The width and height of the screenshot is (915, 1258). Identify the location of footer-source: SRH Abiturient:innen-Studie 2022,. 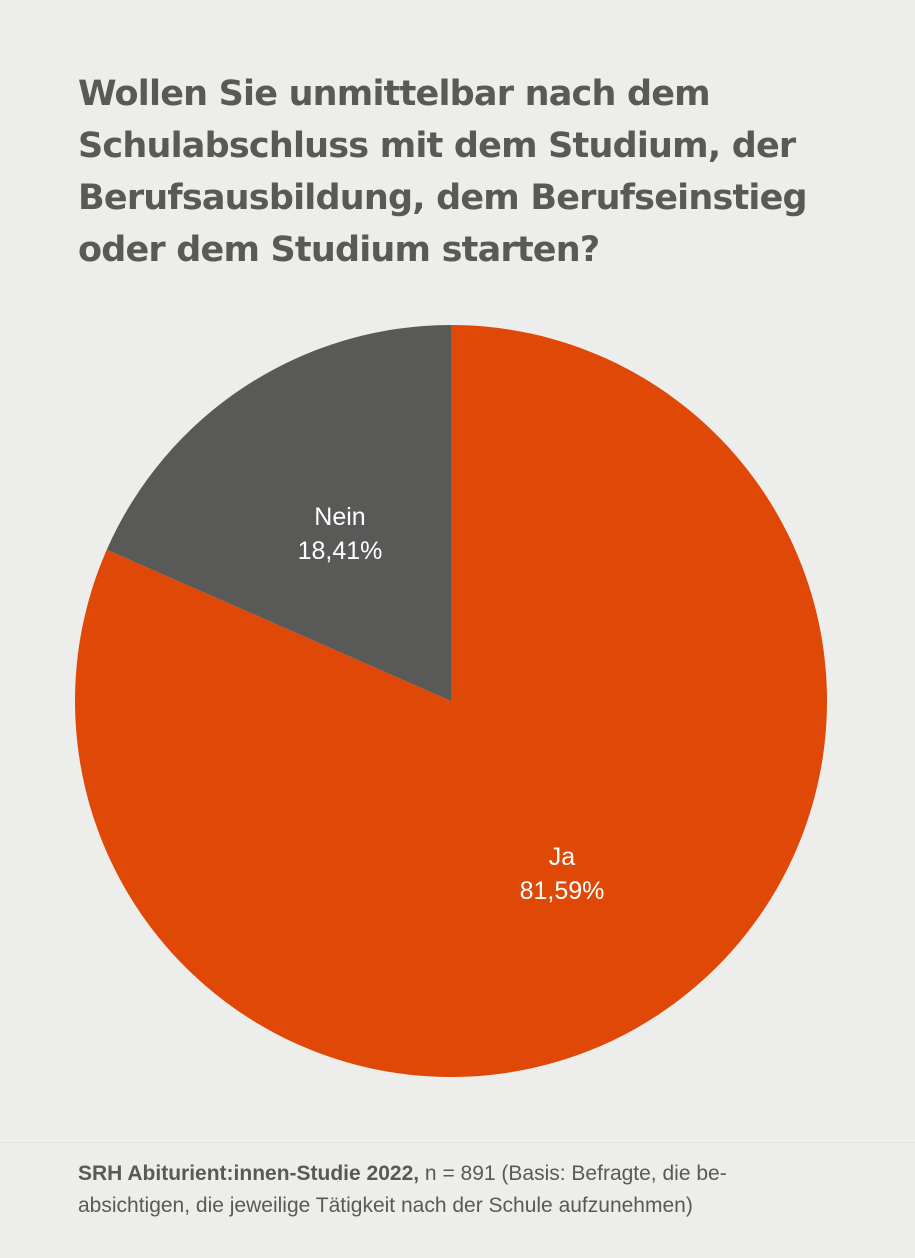
(249, 1173).